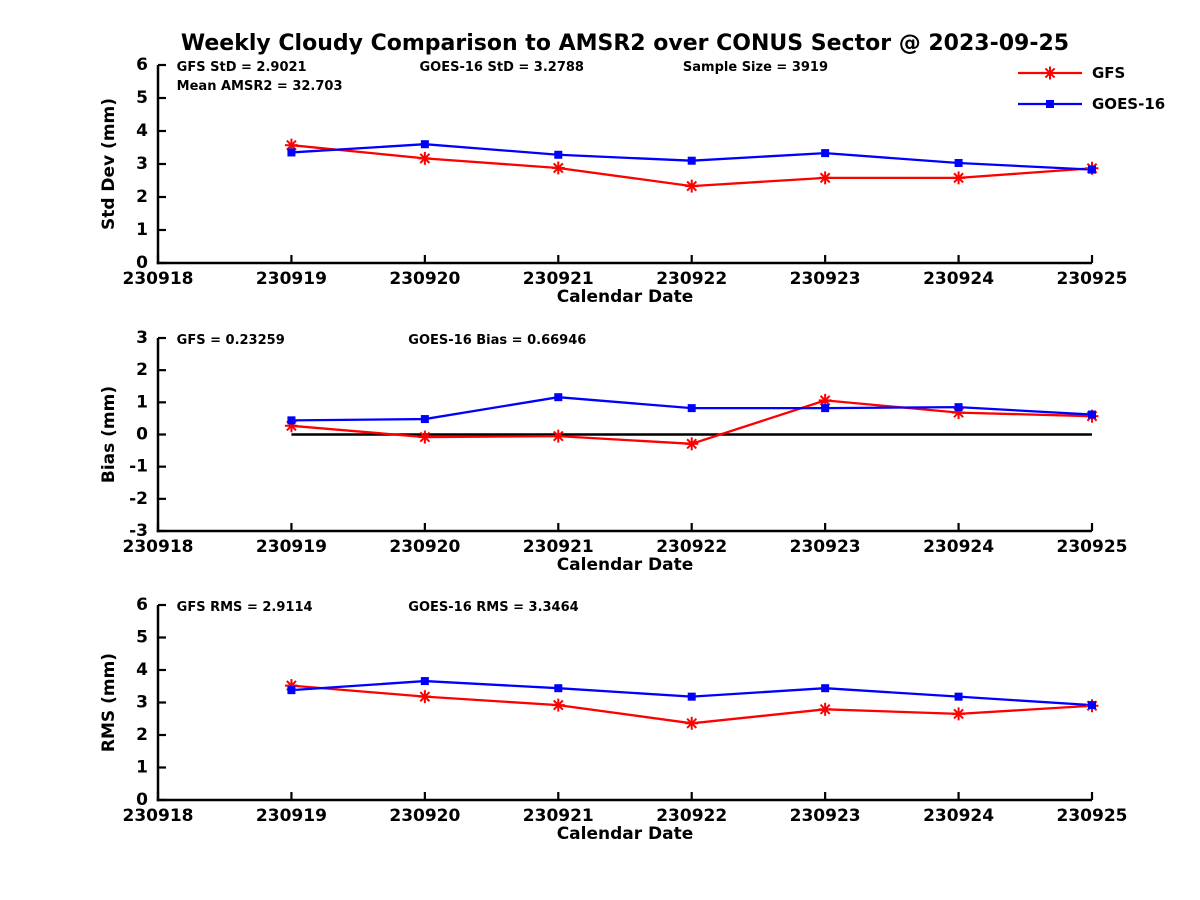  What do you see at coordinates (245, 607) in the screenshot?
I see `stat-annotation: GFS RMS = 2.9114` at bounding box center [245, 607].